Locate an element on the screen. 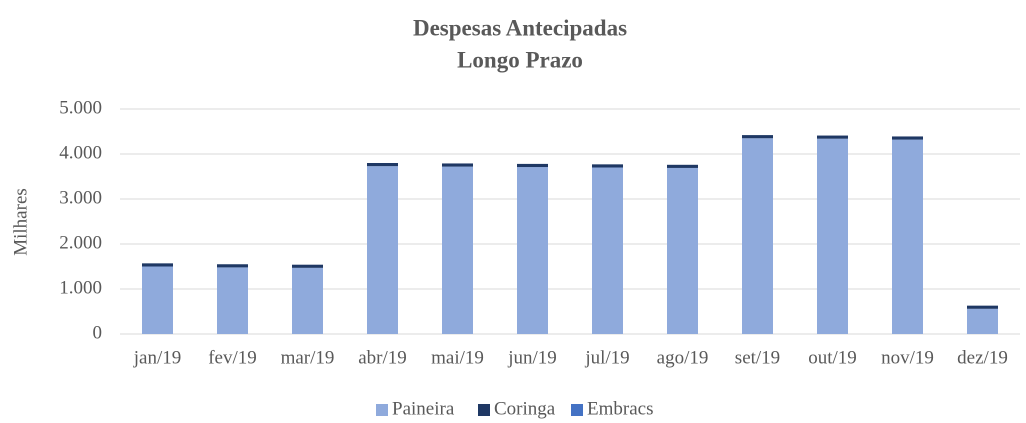 This screenshot has width=1026, height=423. x-tick-label: set/19 is located at coordinates (757, 357).